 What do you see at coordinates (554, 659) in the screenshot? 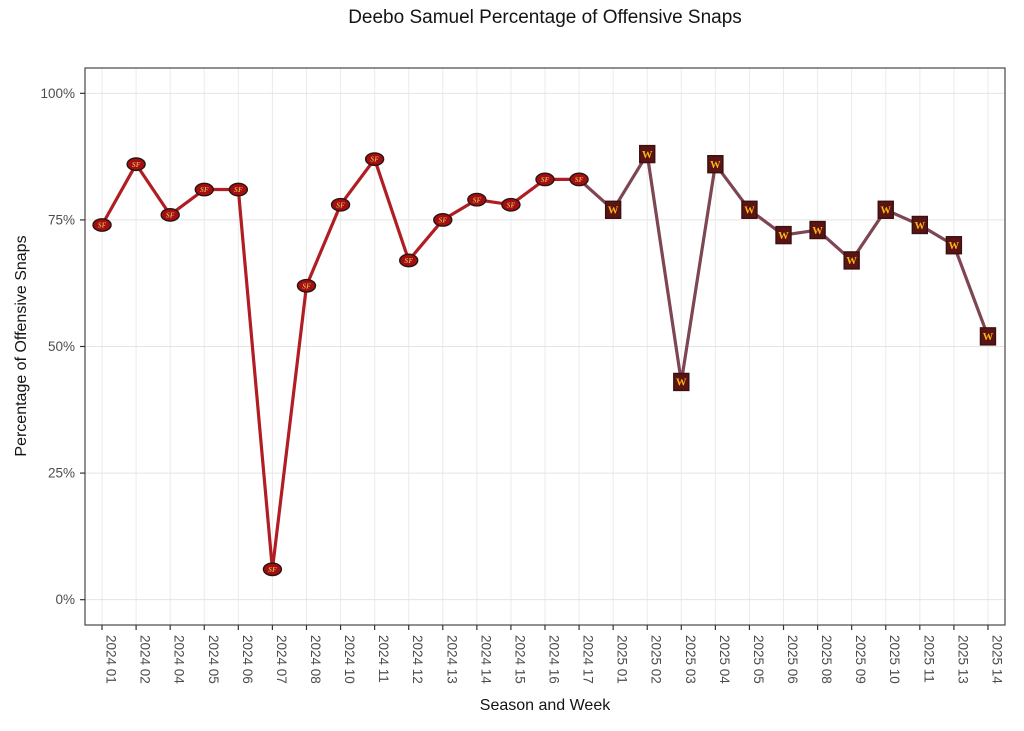
I see `x-tick-label: 2024 16` at bounding box center [554, 659].